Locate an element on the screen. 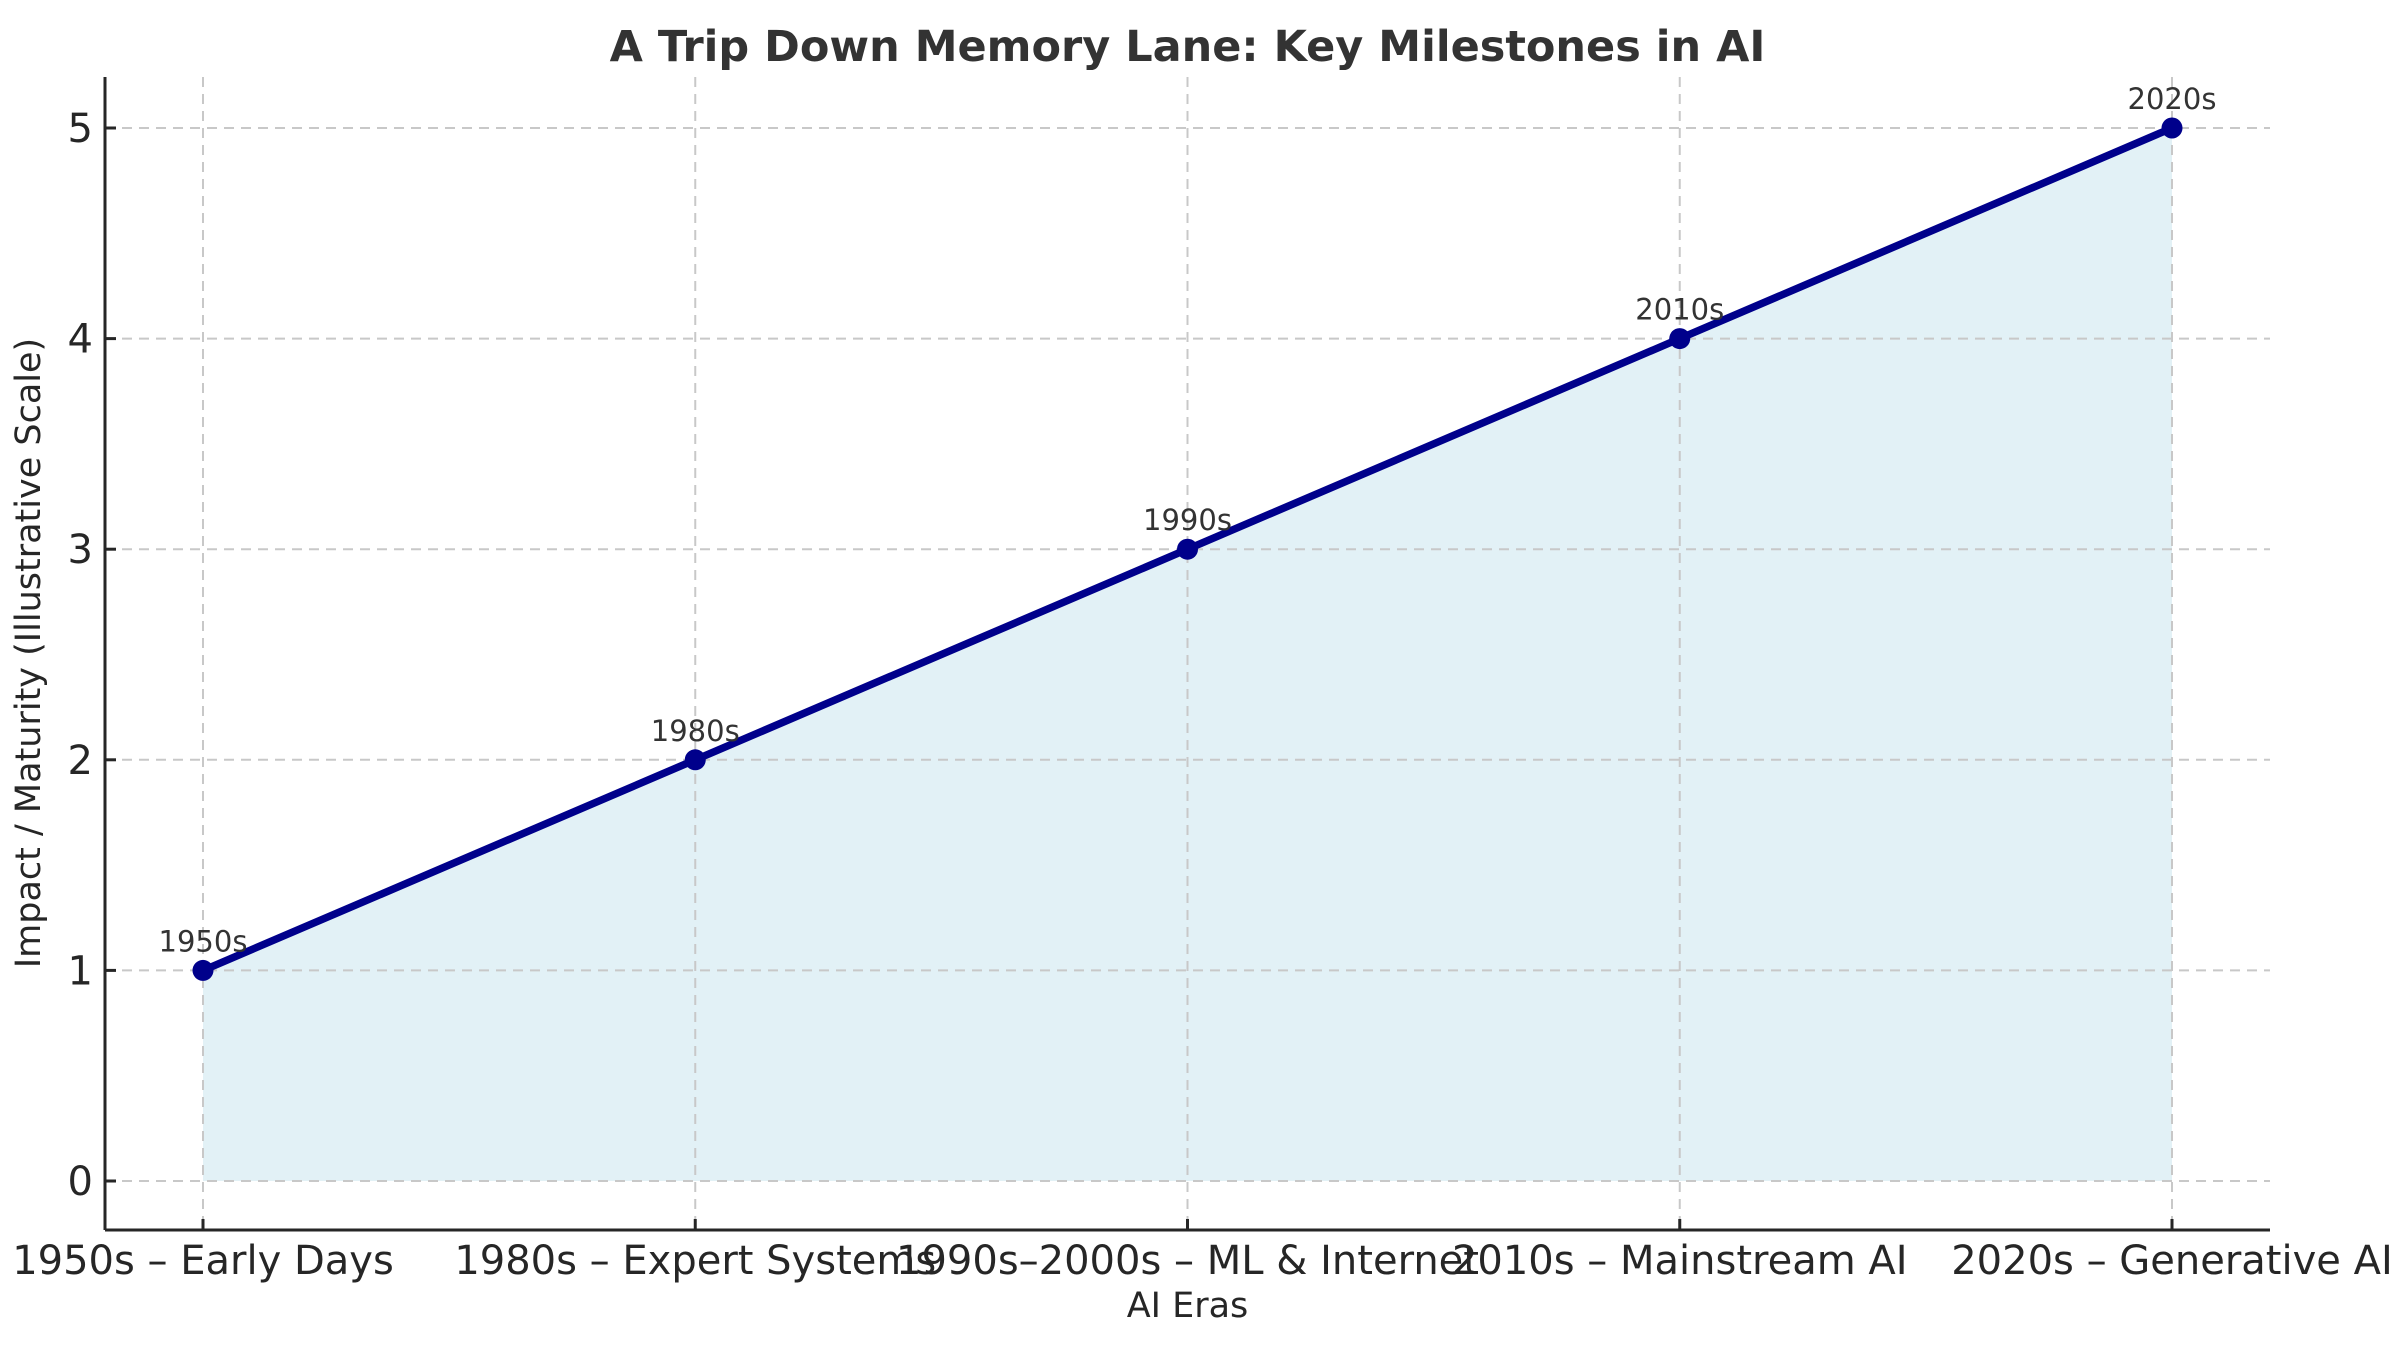 This screenshot has height=1350, width=2400. y-tick-label: 5 is located at coordinates (80, 129).